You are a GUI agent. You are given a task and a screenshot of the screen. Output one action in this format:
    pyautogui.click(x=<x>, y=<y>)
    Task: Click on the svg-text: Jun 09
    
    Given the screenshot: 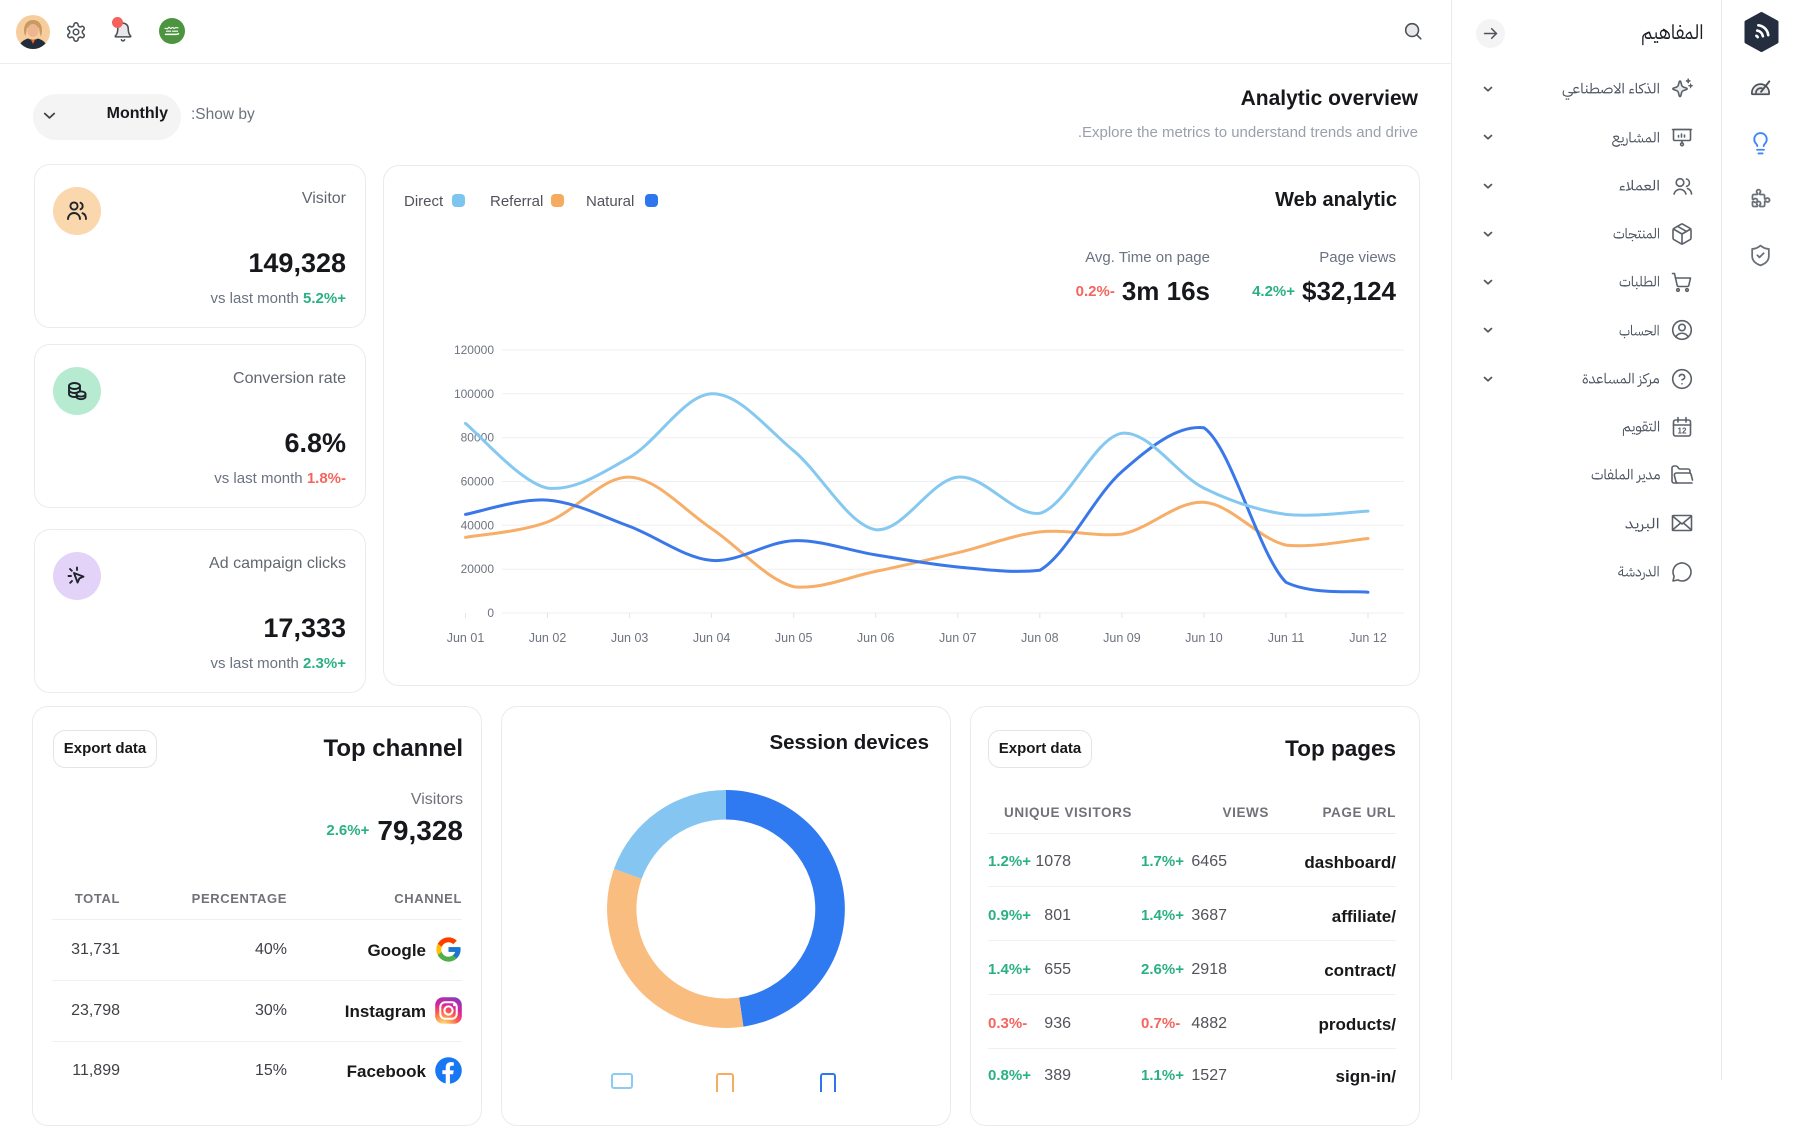 What is the action you would take?
    pyautogui.click(x=1122, y=638)
    